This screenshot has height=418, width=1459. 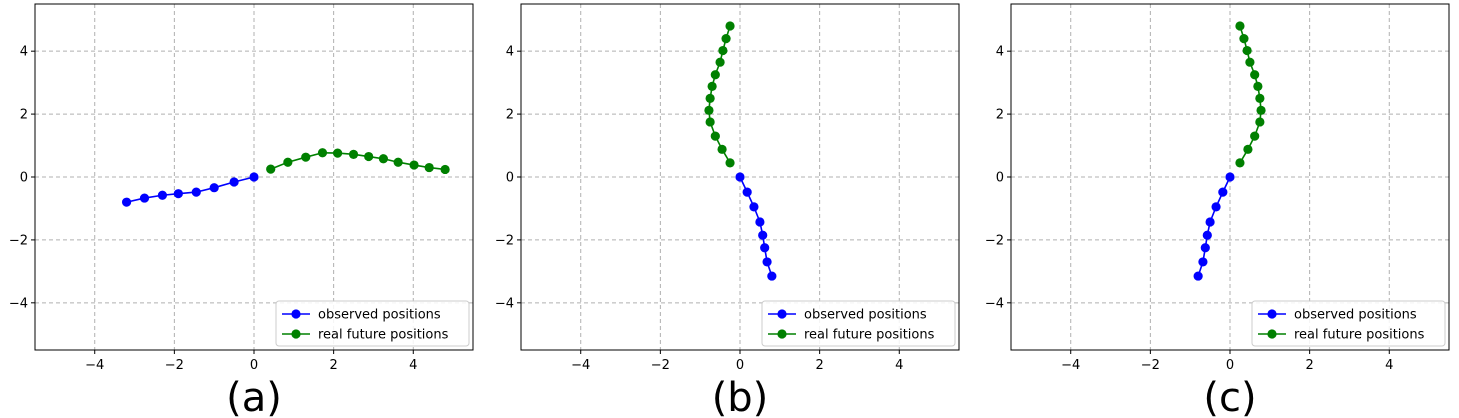 What do you see at coordinates (1229, 396) in the screenshot?
I see `panel-label: (c)` at bounding box center [1229, 396].